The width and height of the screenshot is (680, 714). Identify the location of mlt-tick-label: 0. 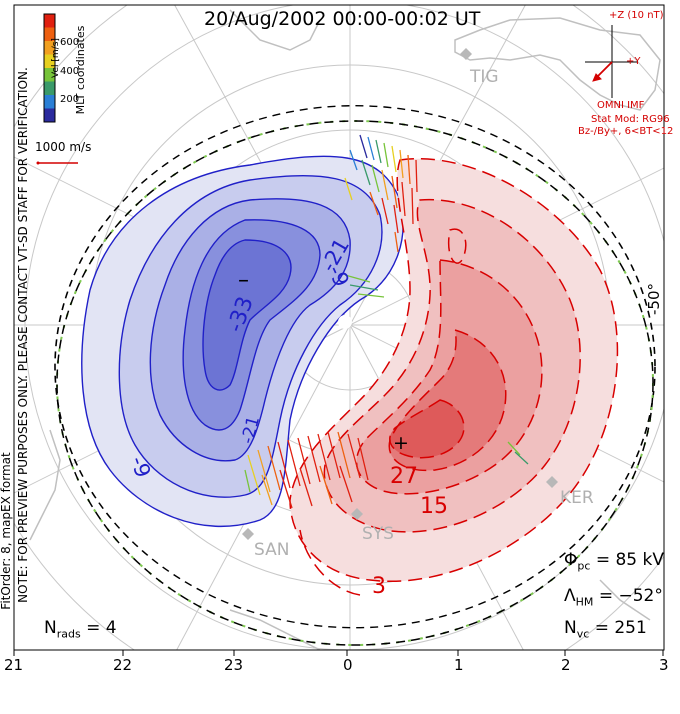
(348, 665).